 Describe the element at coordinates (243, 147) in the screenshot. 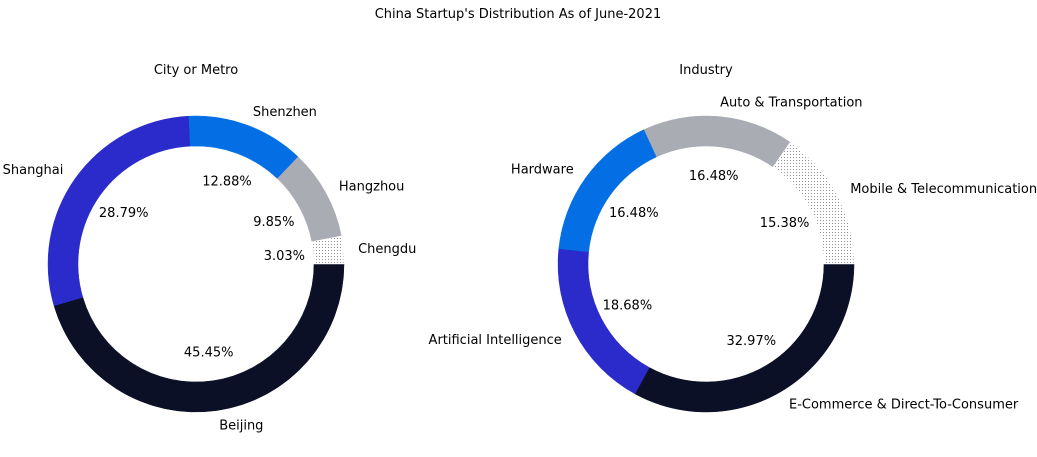

I see `city-slice-shenzhen` at that location.